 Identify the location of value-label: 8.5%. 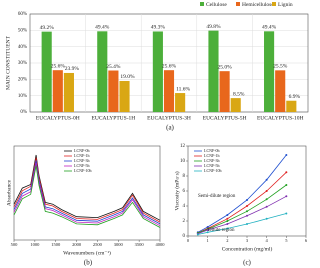
(239, 94).